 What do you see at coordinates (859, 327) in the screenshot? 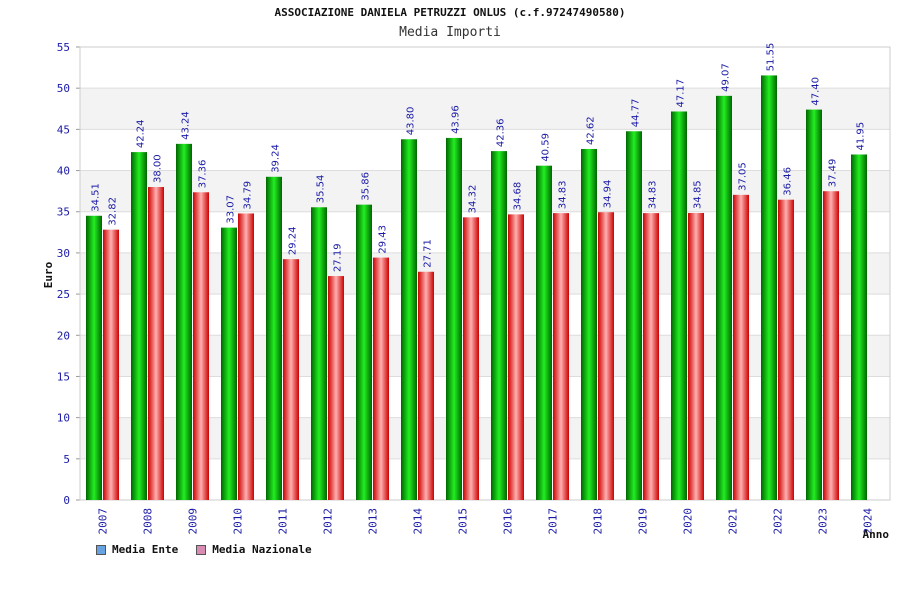
I see `bar-media-ente-2024` at bounding box center [859, 327].